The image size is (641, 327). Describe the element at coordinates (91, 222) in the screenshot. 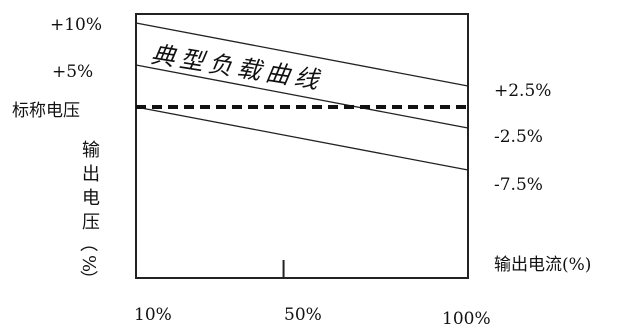

I see `y-axis-char: 压` at that location.